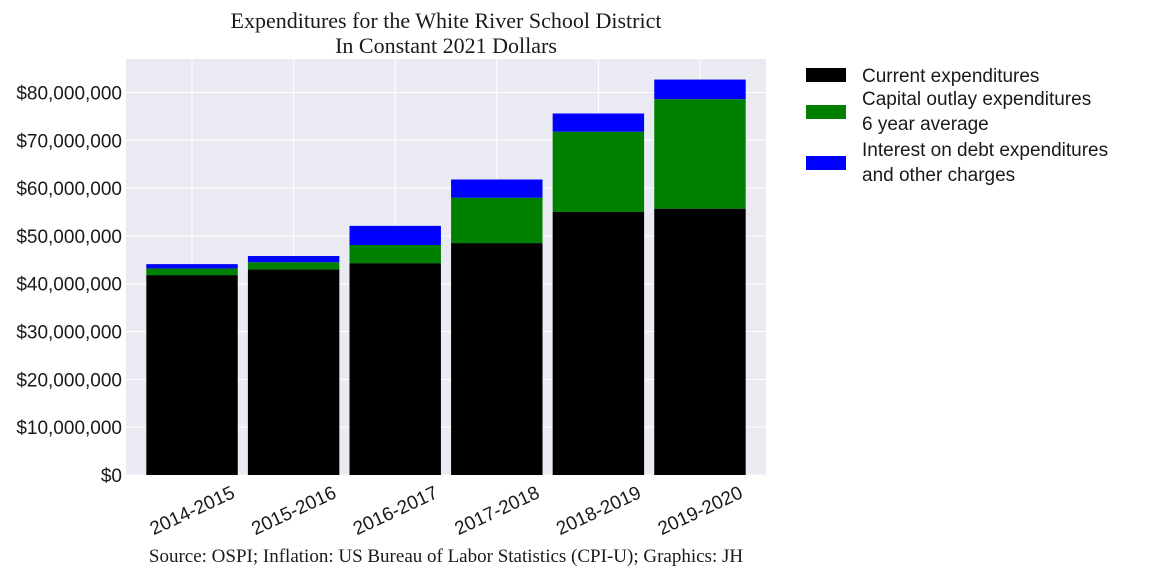 The height and width of the screenshot is (576, 1152). I want to click on bar-segment-s2-c3, so click(497, 188).